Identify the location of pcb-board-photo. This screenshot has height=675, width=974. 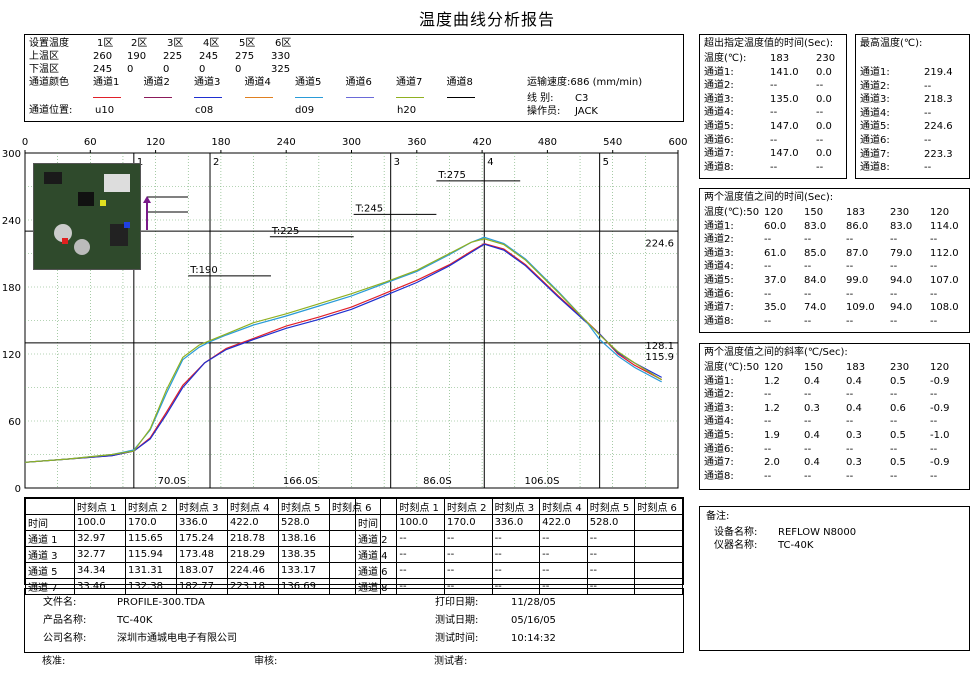
(87, 216).